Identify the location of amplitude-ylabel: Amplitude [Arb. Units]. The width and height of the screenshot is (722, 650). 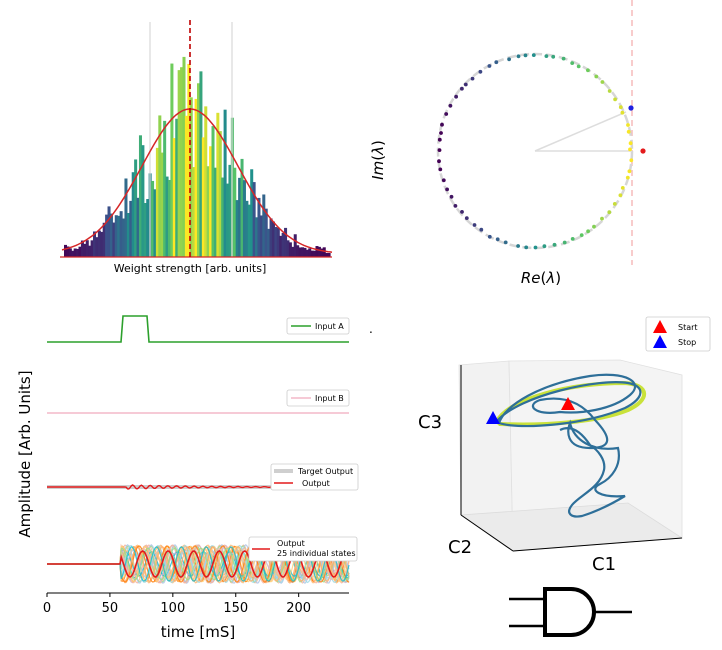
(25, 453).